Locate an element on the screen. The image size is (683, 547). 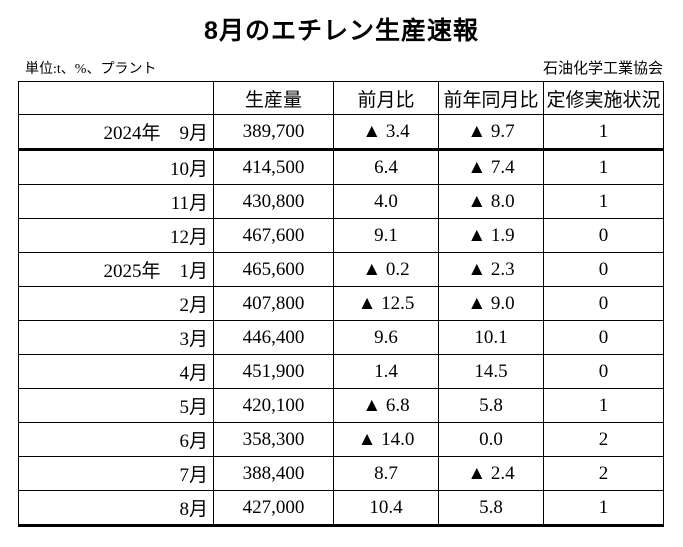
table-row: 4月 451,900 1.4 14.5 0 is located at coordinates (341, 371).